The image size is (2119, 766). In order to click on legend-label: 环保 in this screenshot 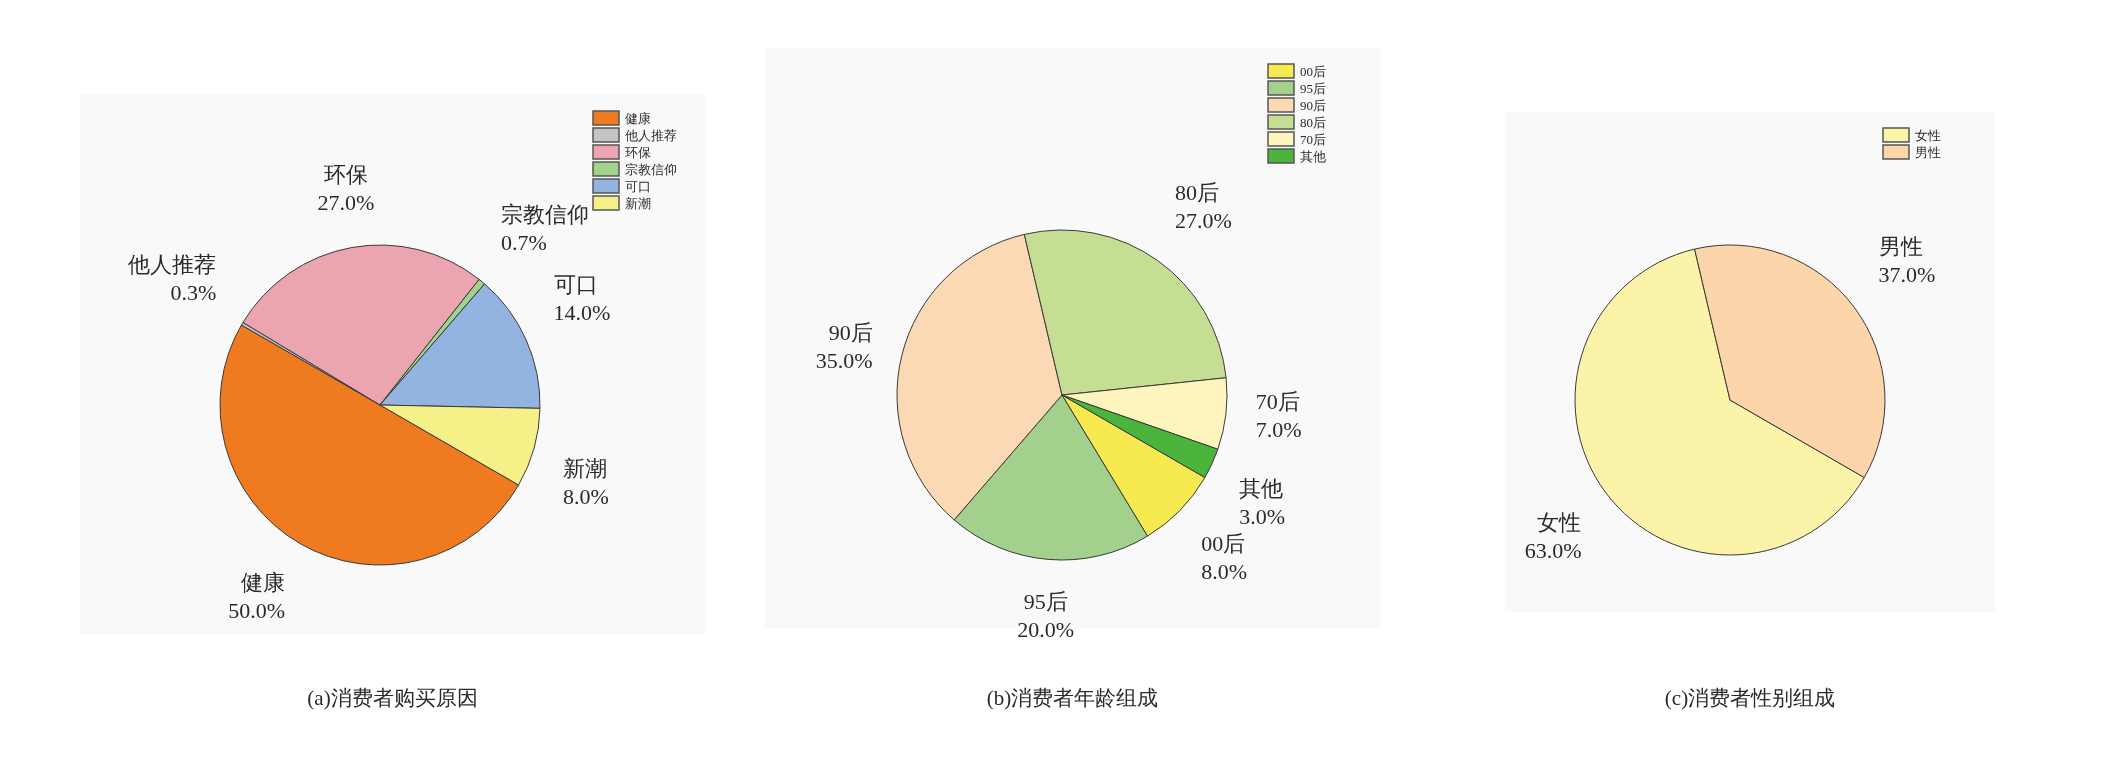, I will do `click(638, 152)`.